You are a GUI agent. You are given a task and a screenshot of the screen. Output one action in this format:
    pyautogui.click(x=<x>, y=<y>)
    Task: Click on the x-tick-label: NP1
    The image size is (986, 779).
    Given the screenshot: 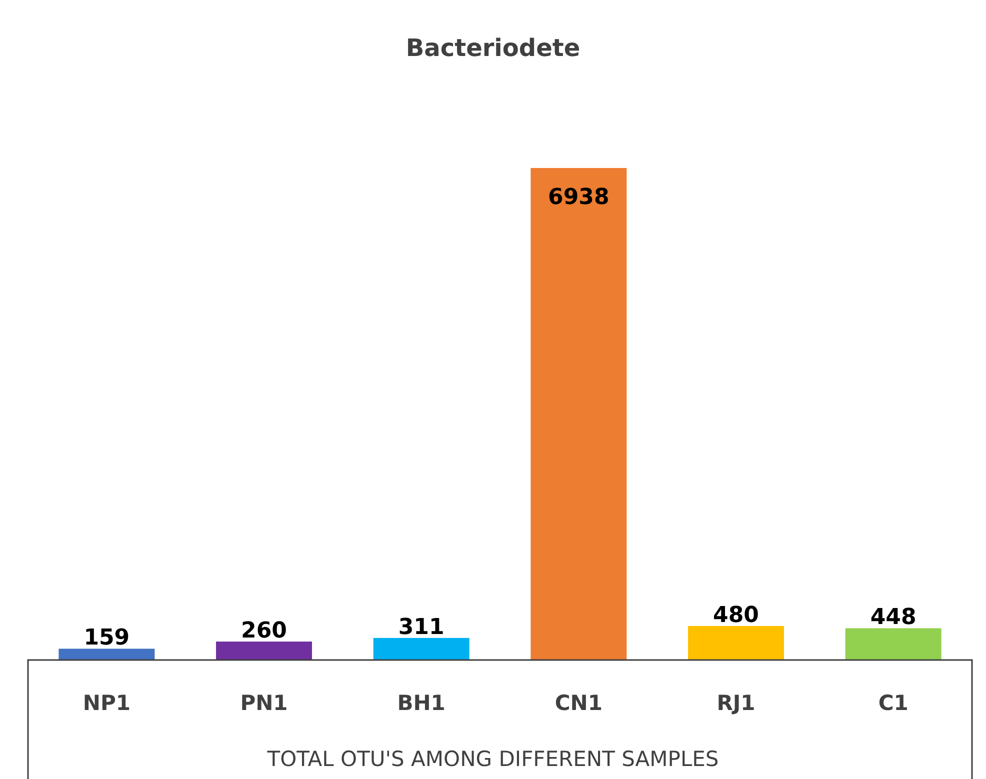 What is the action you would take?
    pyautogui.click(x=106, y=703)
    